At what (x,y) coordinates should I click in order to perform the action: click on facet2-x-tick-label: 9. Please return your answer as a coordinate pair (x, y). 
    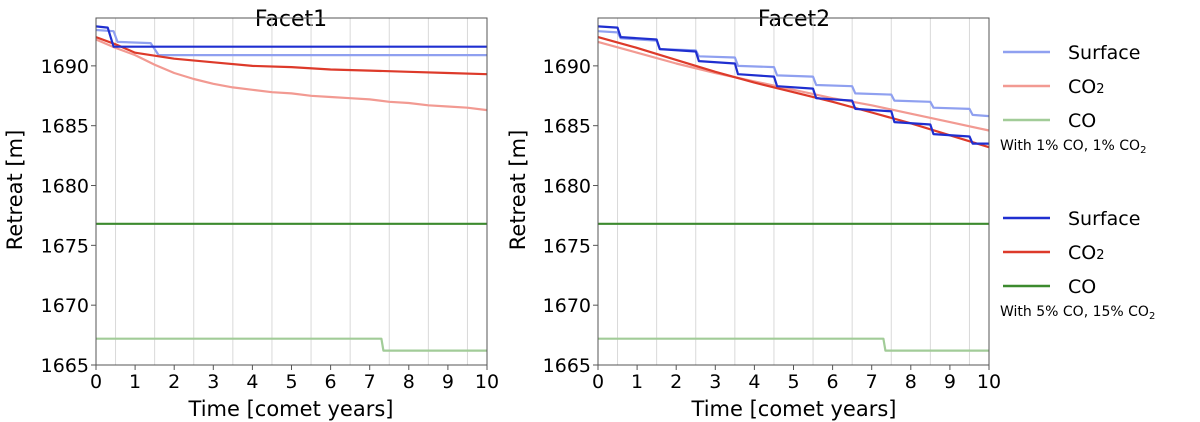
    Looking at the image, I should click on (950, 382).